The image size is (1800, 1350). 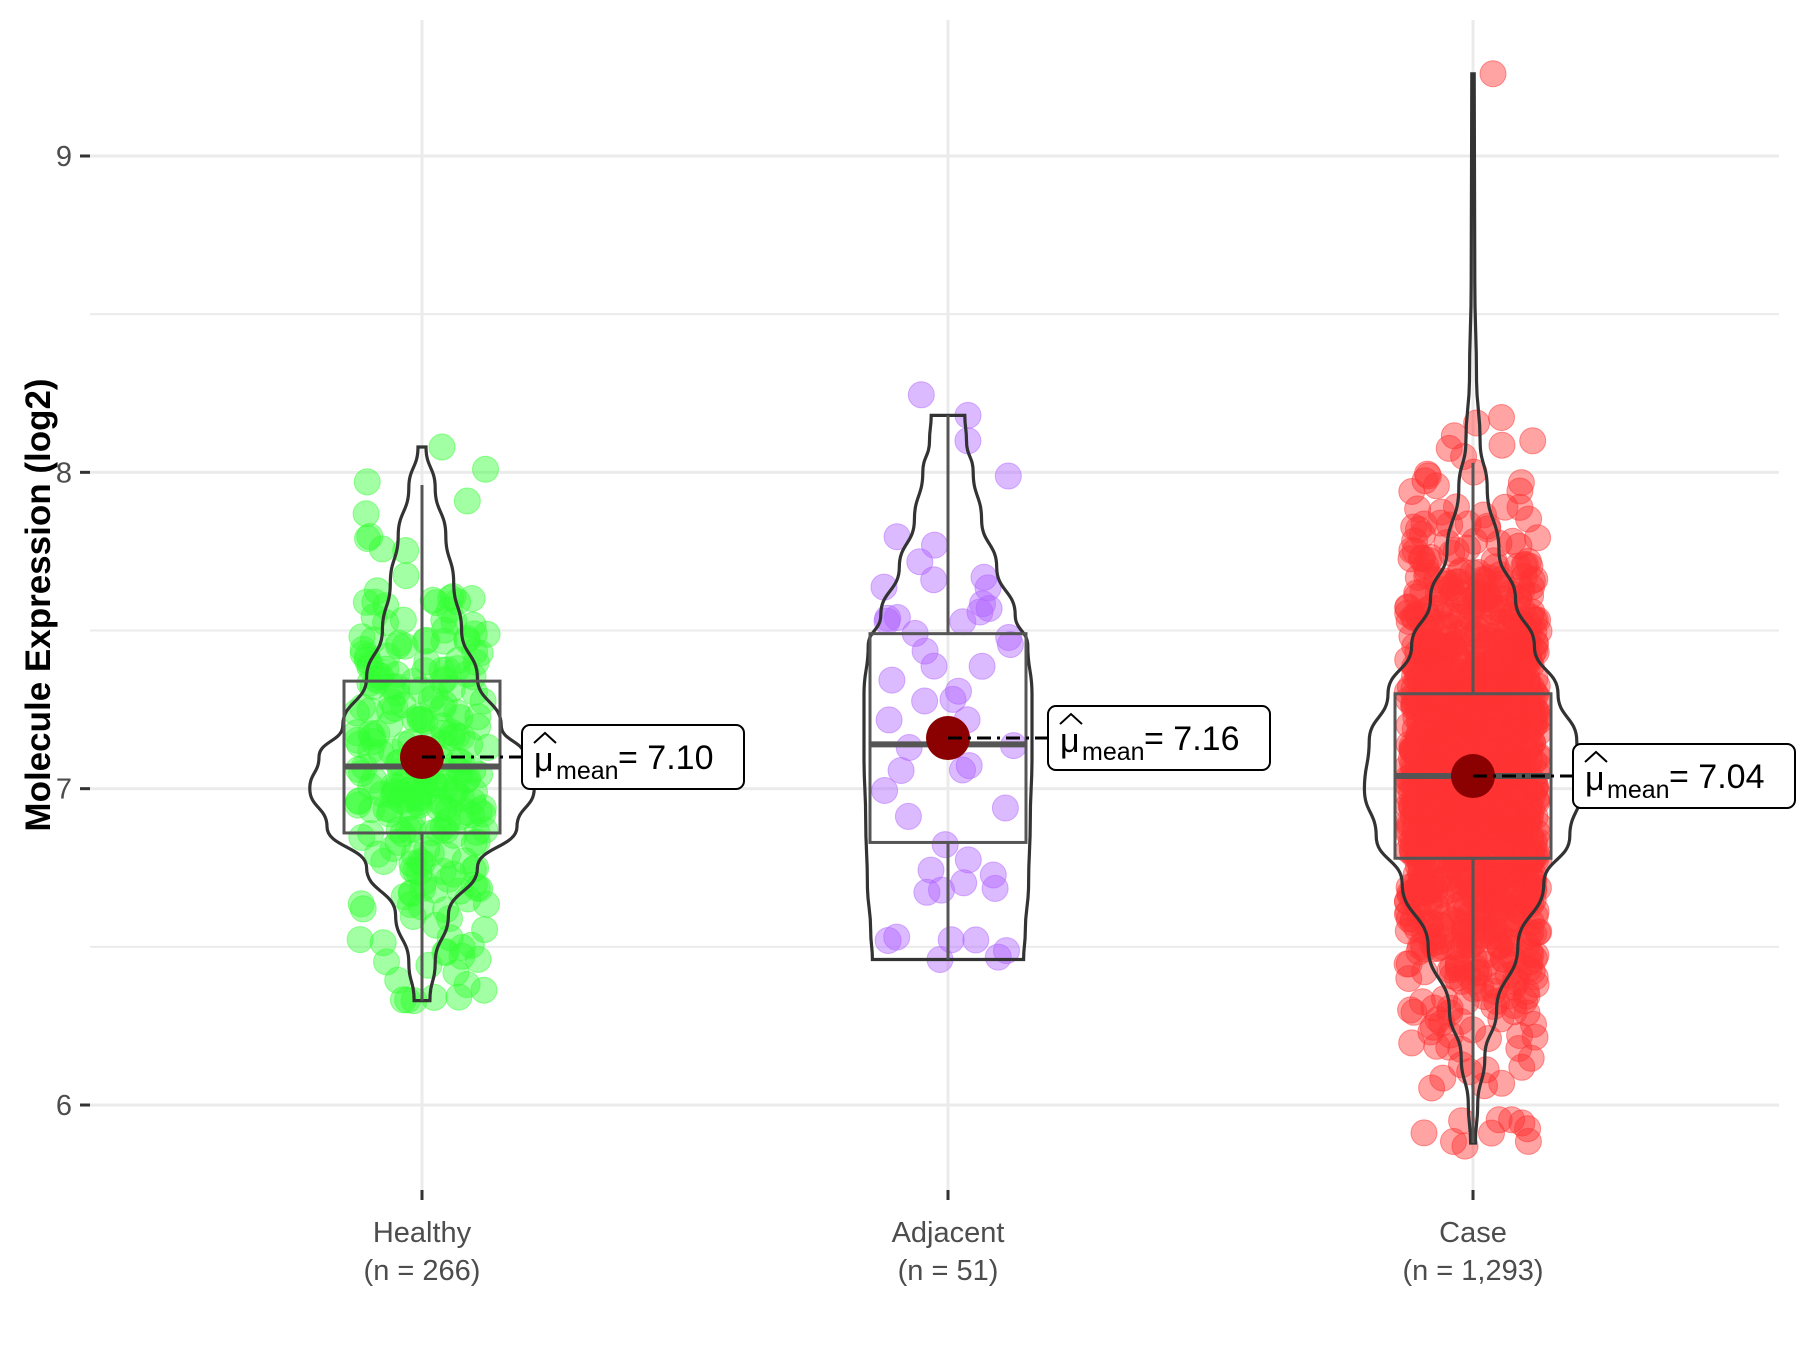 What do you see at coordinates (948, 1271) in the screenshot?
I see `x-tick-count-label: (n = 51)` at bounding box center [948, 1271].